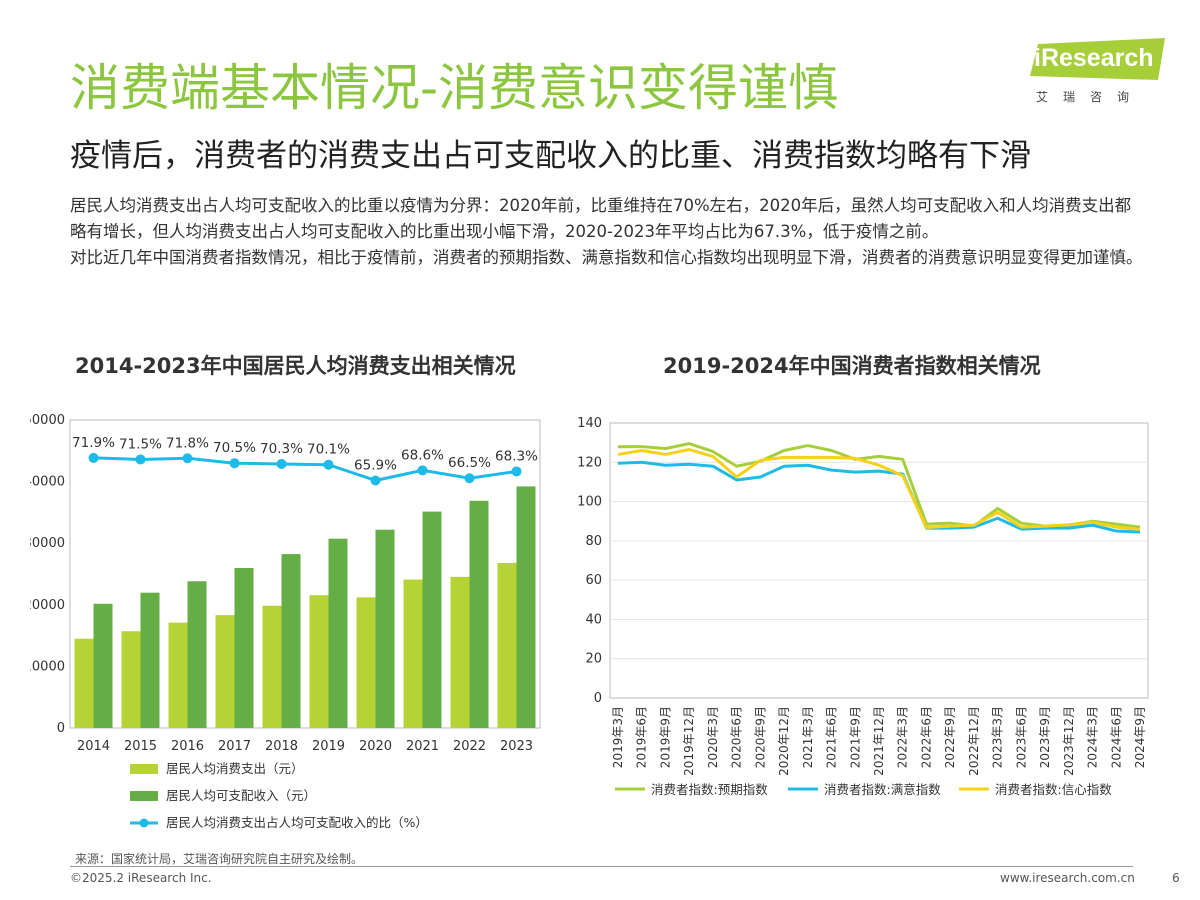 This screenshot has width=1200, height=900. Describe the element at coordinates (855, 737) in the screenshot. I see `x-tick-label: 2021年9月` at that location.